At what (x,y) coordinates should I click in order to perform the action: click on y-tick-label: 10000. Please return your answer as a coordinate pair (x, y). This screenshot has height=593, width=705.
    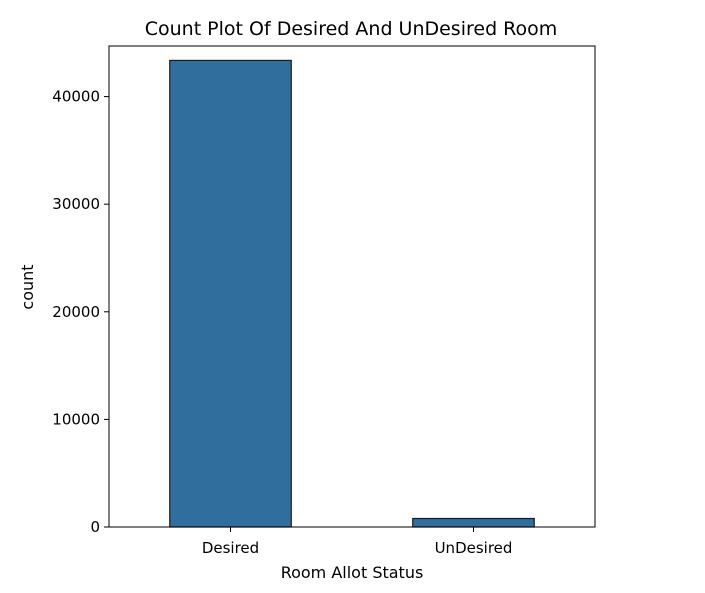
    Looking at the image, I should click on (76, 419).